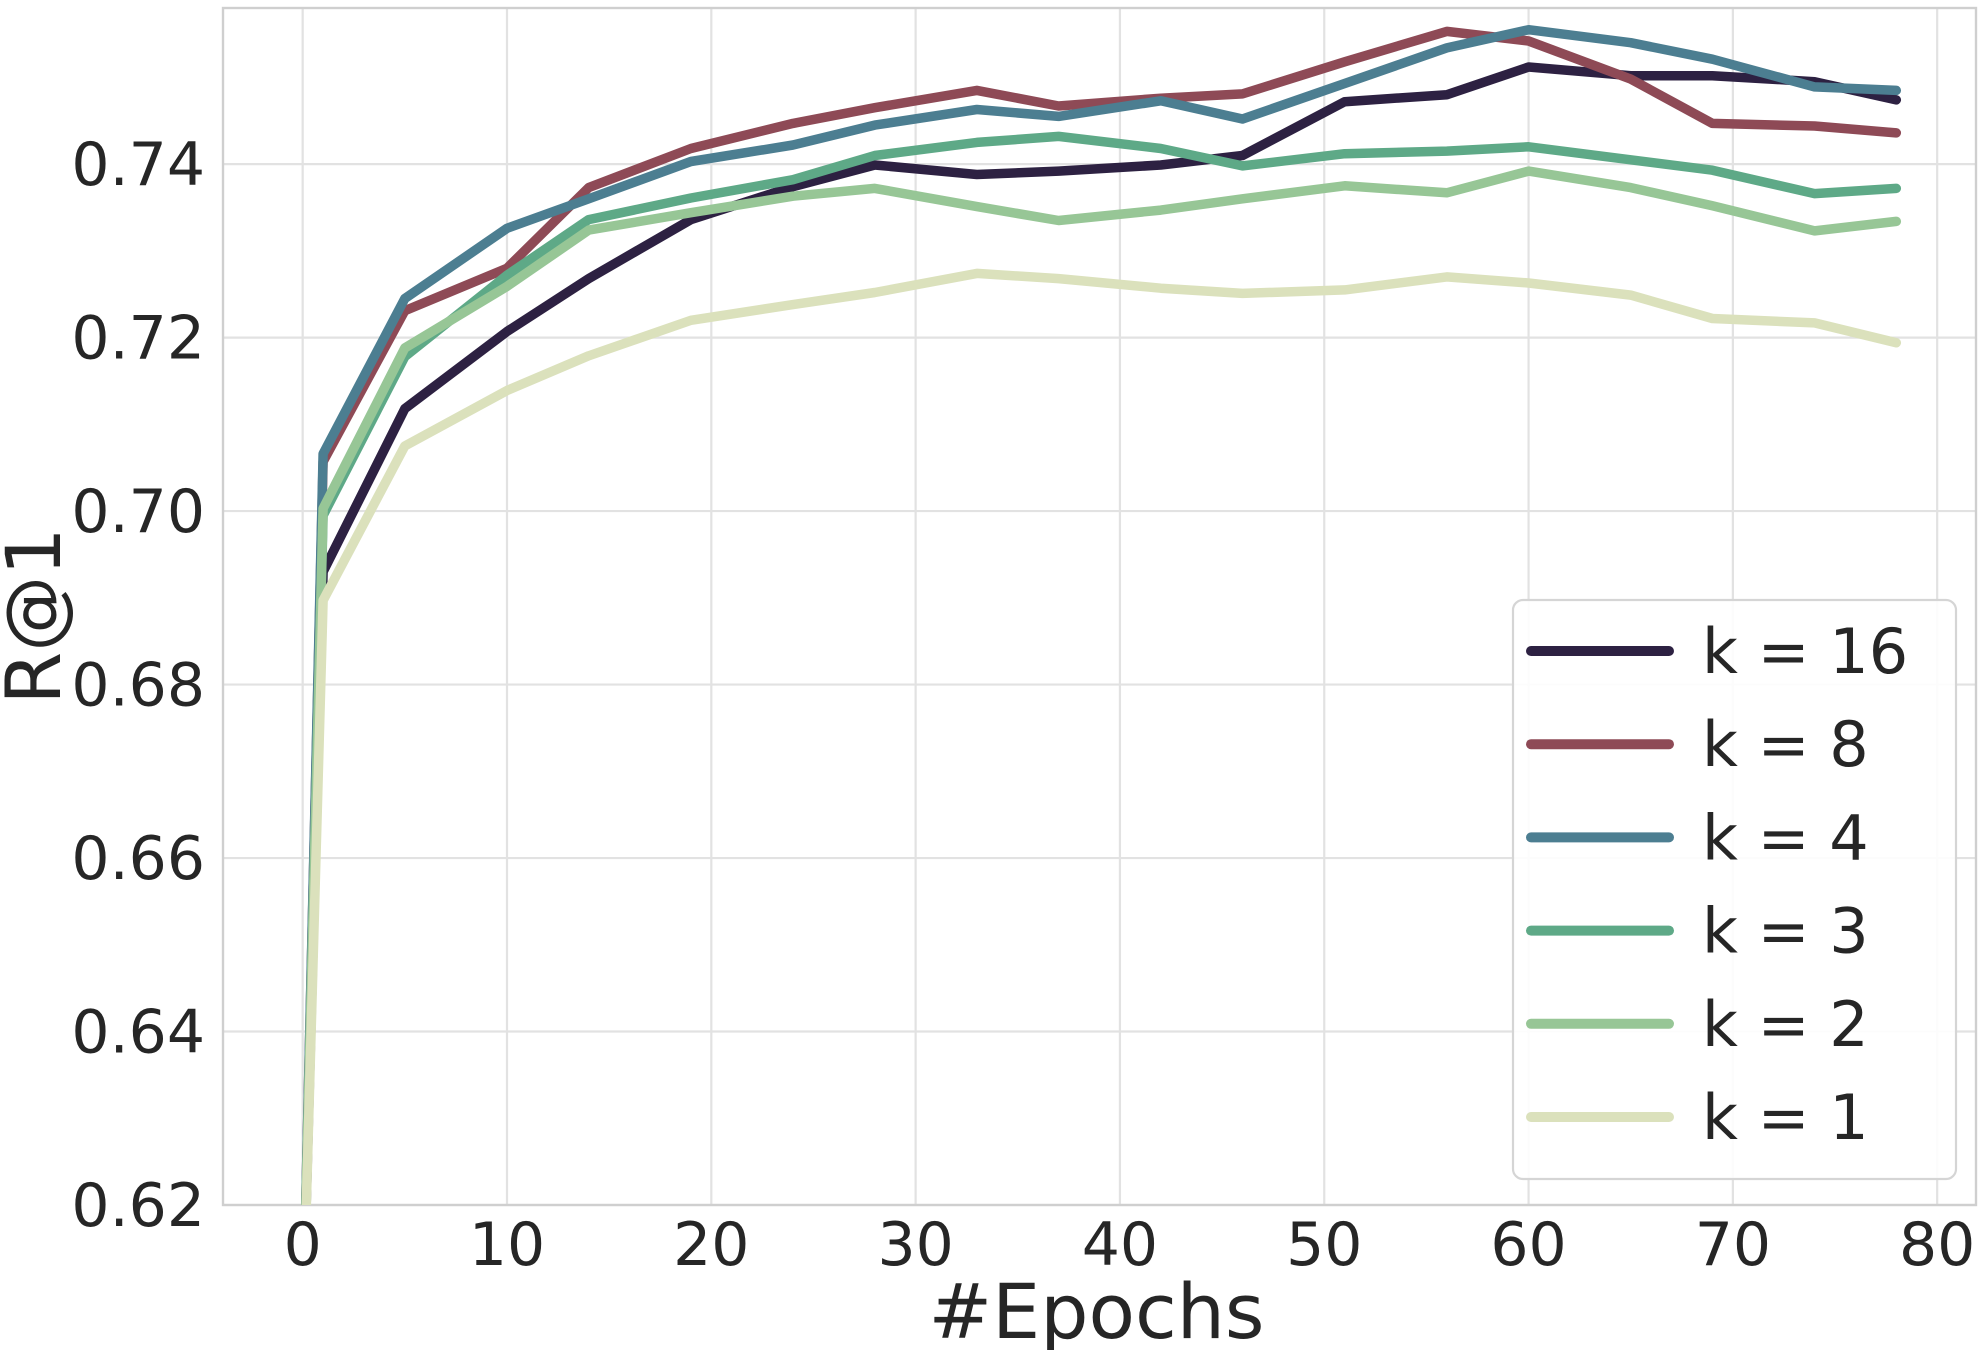 The width and height of the screenshot is (1987, 1350). What do you see at coordinates (138, 1206) in the screenshot?
I see `y-tick-label: 0.62` at bounding box center [138, 1206].